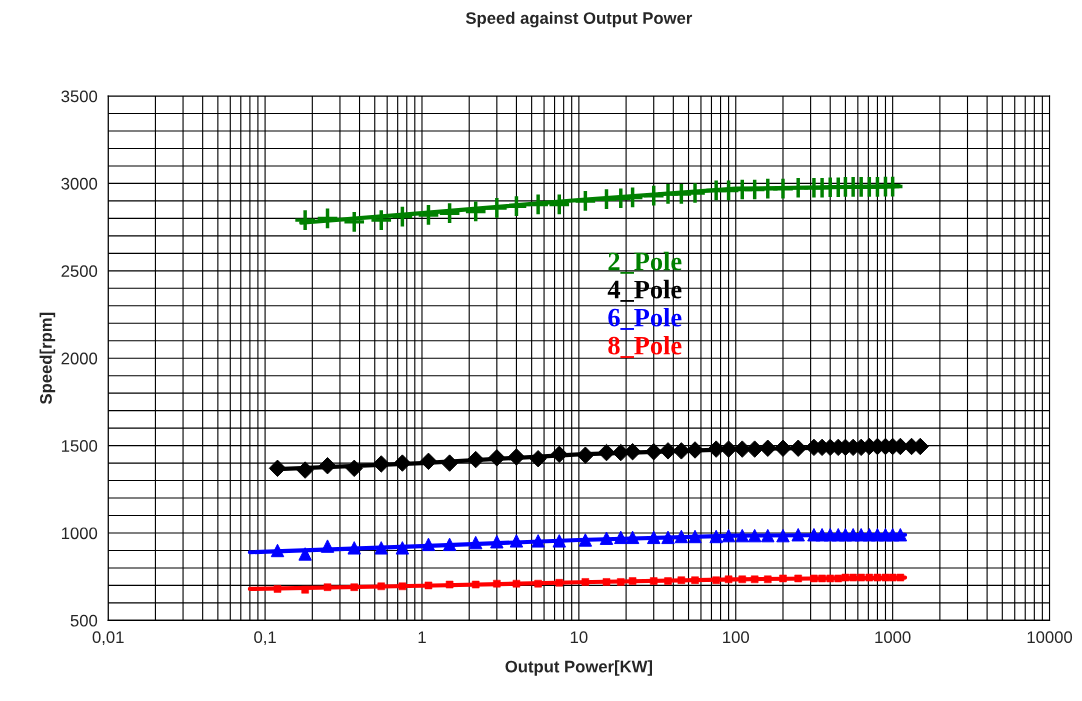 This screenshot has height=701, width=1082. Describe the element at coordinates (79, 358) in the screenshot. I see `y-tick-label: 2000` at that location.